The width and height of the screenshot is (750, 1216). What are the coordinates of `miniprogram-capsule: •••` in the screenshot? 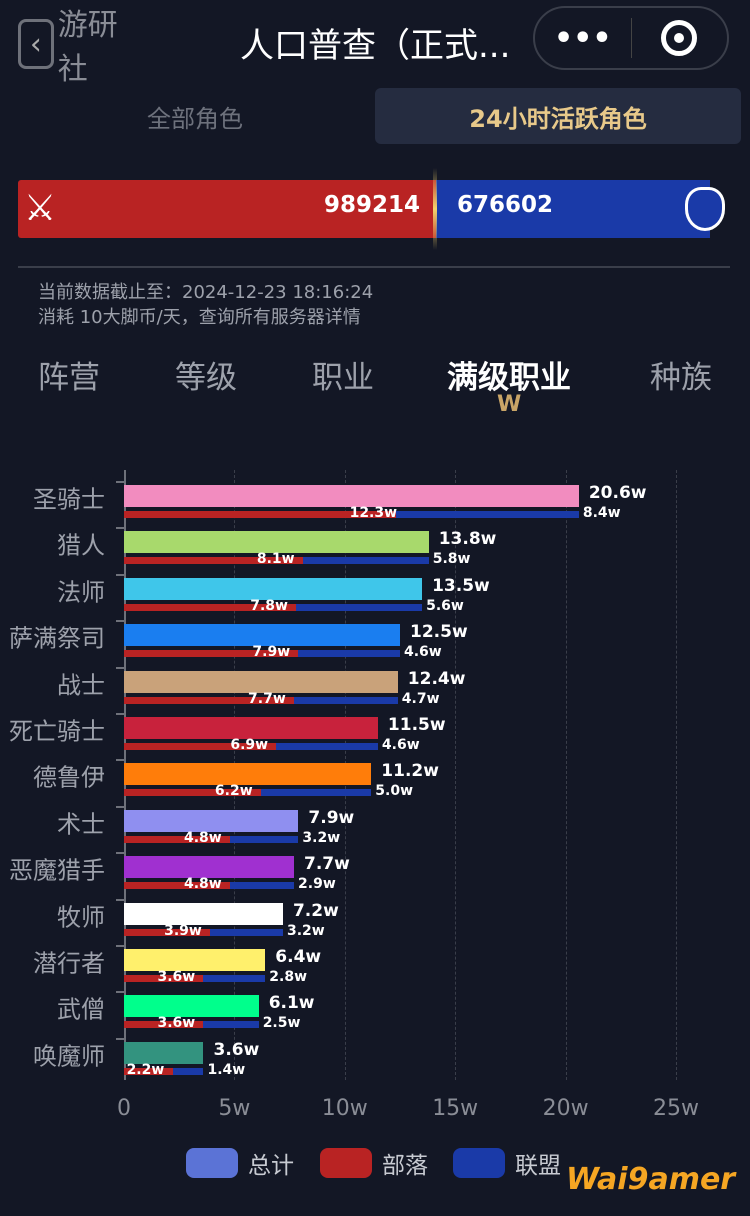 It's located at (631, 38).